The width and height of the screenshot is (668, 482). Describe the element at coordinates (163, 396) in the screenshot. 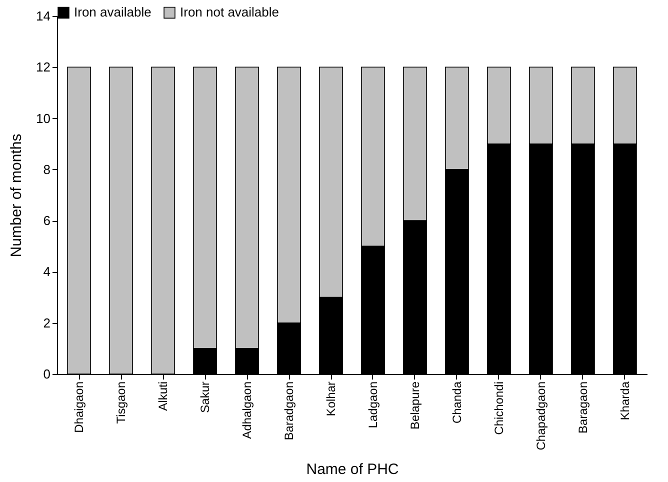

I see `x-tick-label: Alkuti` at that location.